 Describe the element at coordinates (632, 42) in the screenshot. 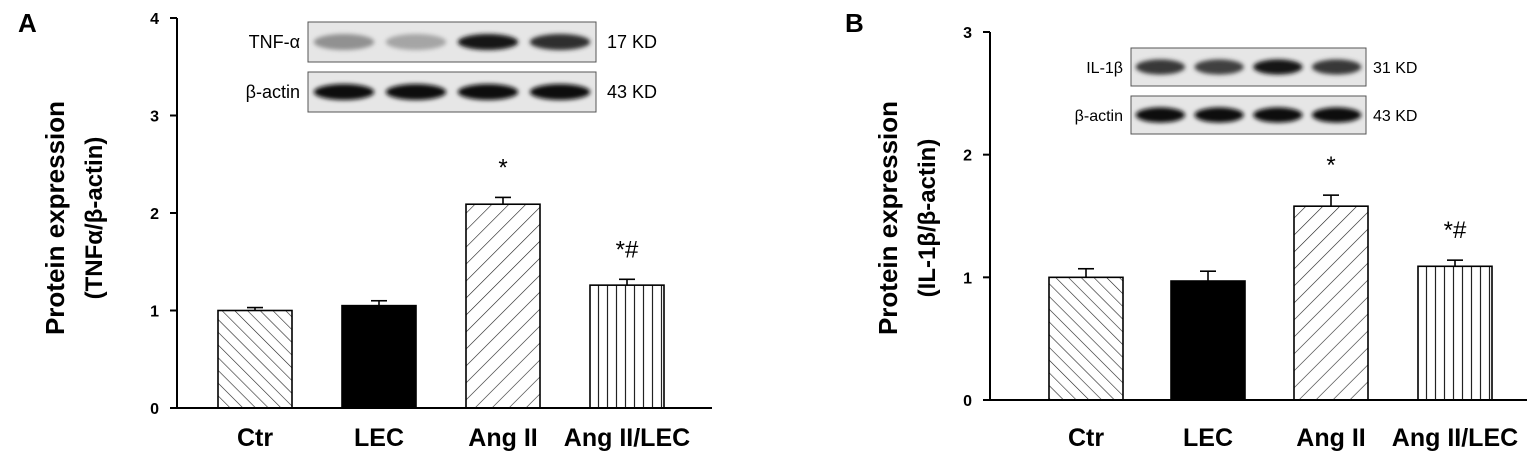

I see `blot-size-label: 17 KD` at that location.